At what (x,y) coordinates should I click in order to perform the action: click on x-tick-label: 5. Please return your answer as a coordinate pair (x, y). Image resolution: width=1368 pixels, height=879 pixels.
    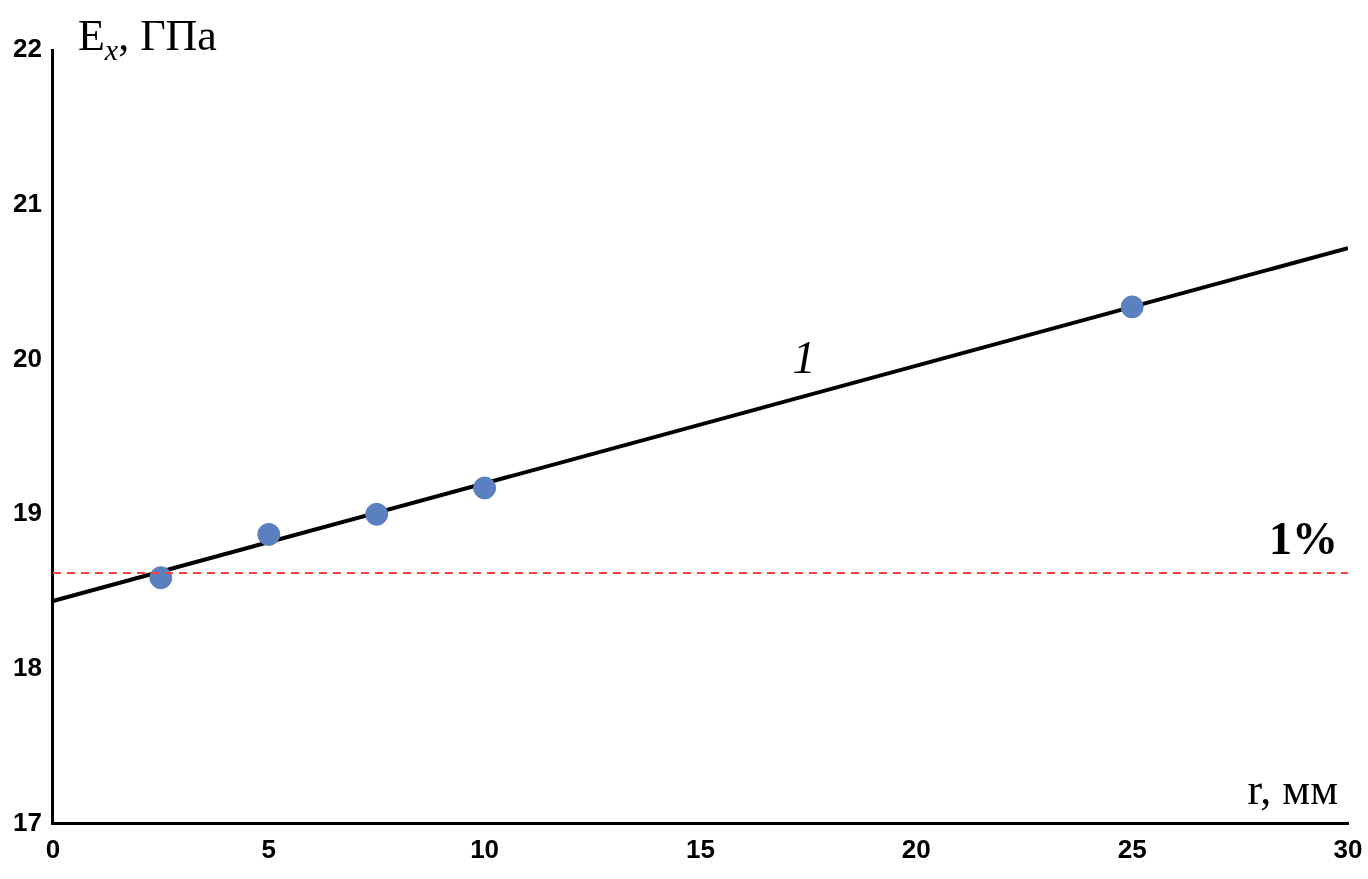
    Looking at the image, I should click on (268, 848).